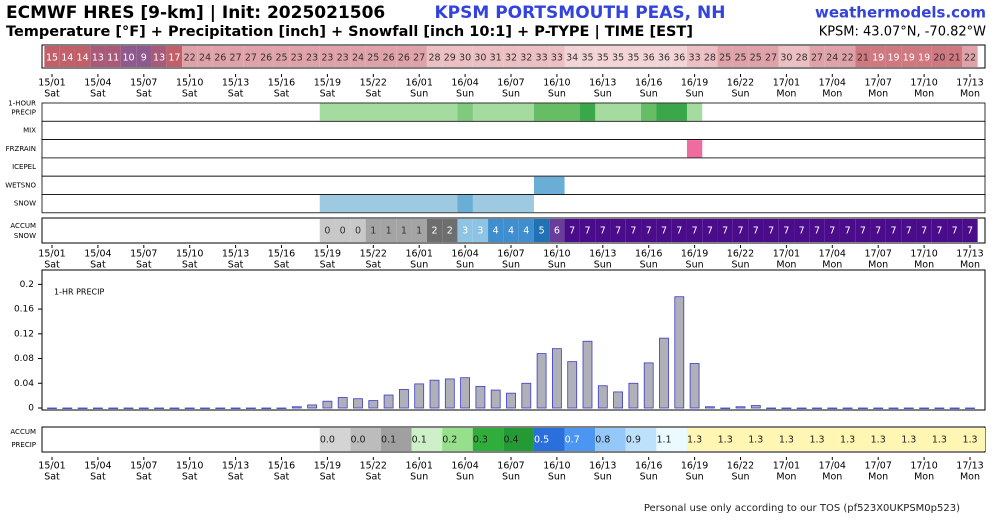  I want to click on precip-accum-label: 0.7, so click(572, 440).